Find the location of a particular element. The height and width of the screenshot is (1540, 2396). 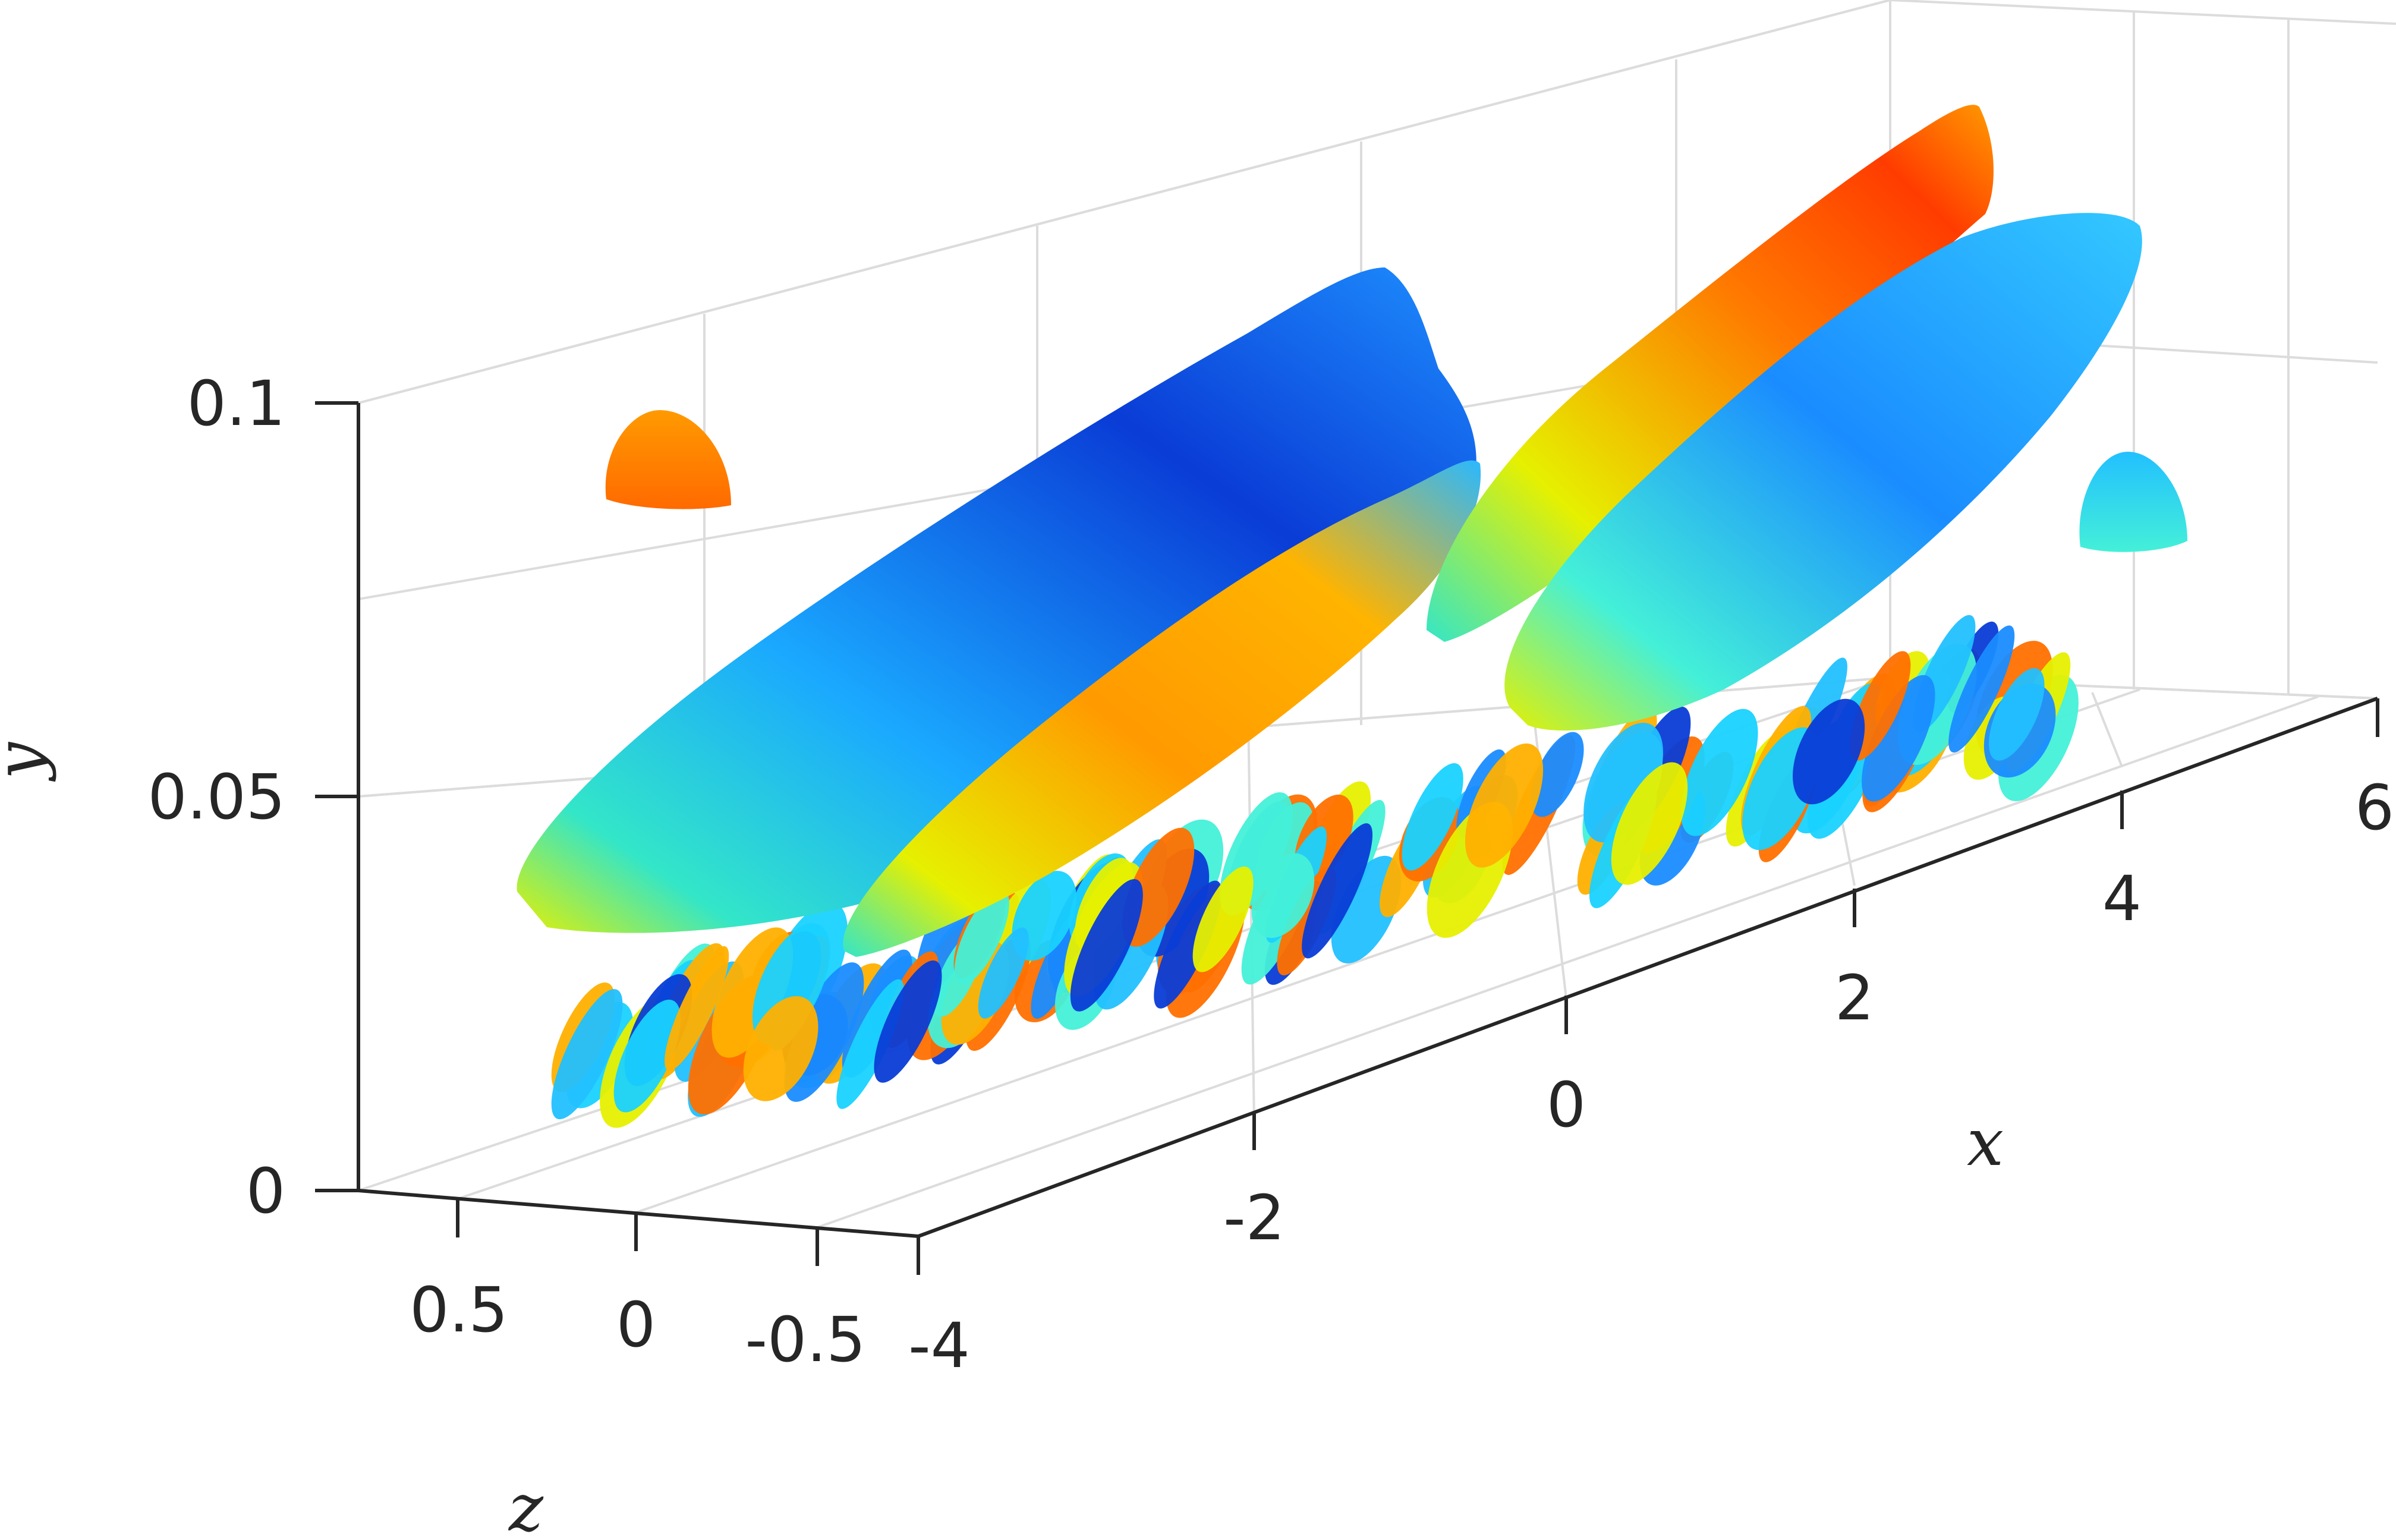

z-tick-label: 0.5 is located at coordinates (459, 1310).